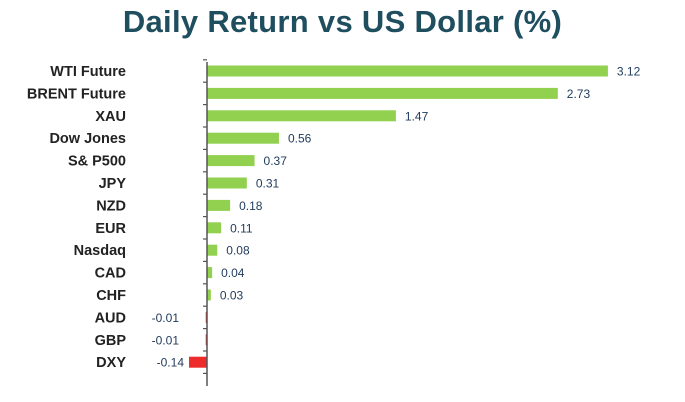 The width and height of the screenshot is (685, 402). I want to click on category-label: CHF, so click(111, 296).